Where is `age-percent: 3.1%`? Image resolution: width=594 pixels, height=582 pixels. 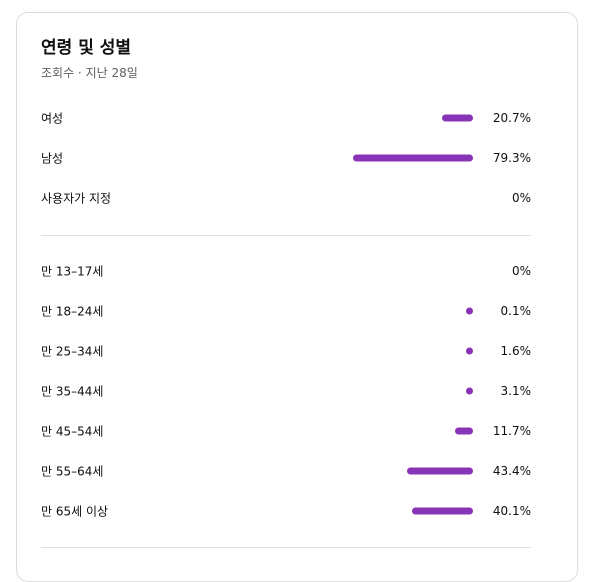 age-percent: 3.1% is located at coordinates (516, 391).